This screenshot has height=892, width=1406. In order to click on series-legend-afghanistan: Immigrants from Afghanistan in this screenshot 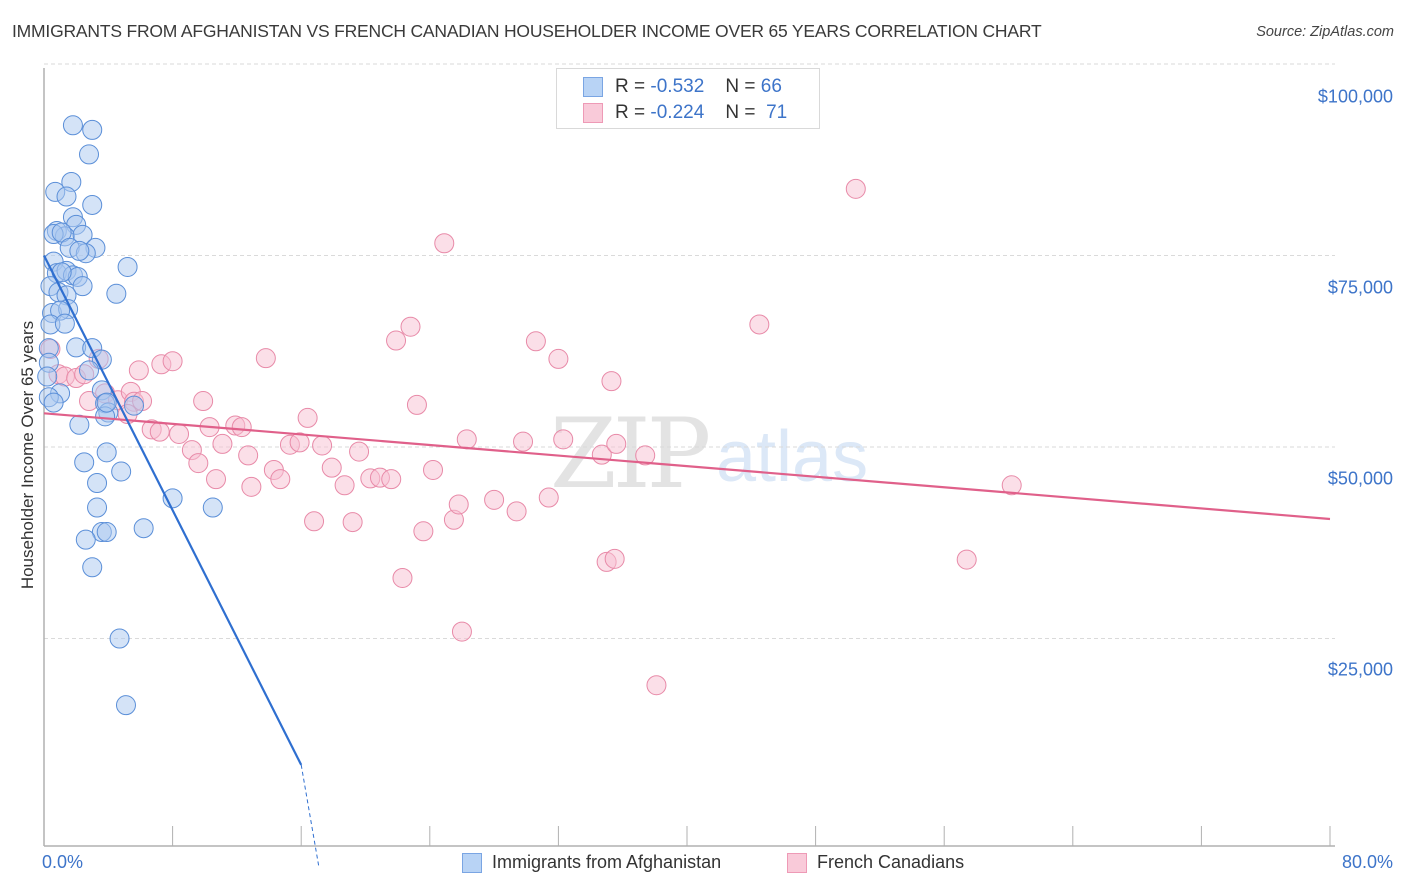, I will do `click(591, 862)`.